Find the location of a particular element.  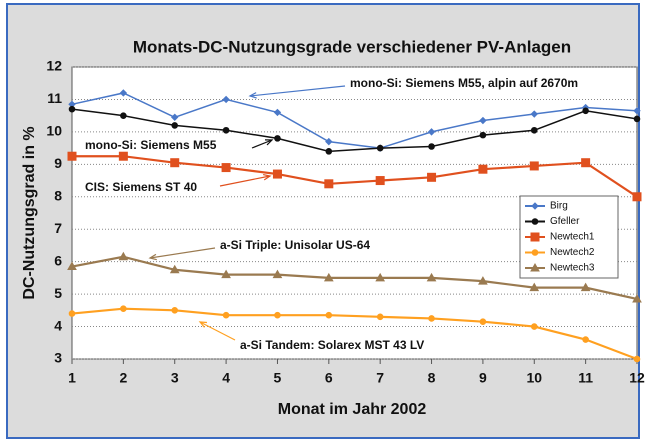

y-tick-label: 10 is located at coordinates (54, 131).